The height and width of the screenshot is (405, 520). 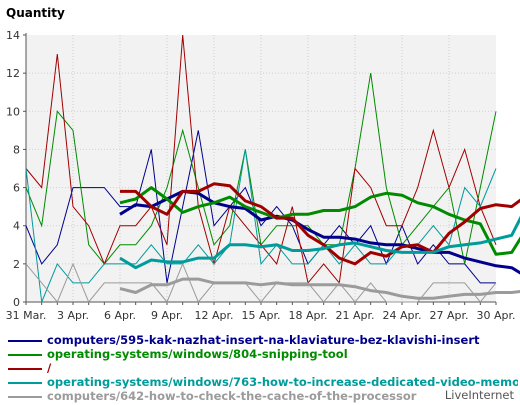 What do you see at coordinates (213, 315) in the screenshot?
I see `x-tick-label: 12 Apr.` at bounding box center [213, 315].